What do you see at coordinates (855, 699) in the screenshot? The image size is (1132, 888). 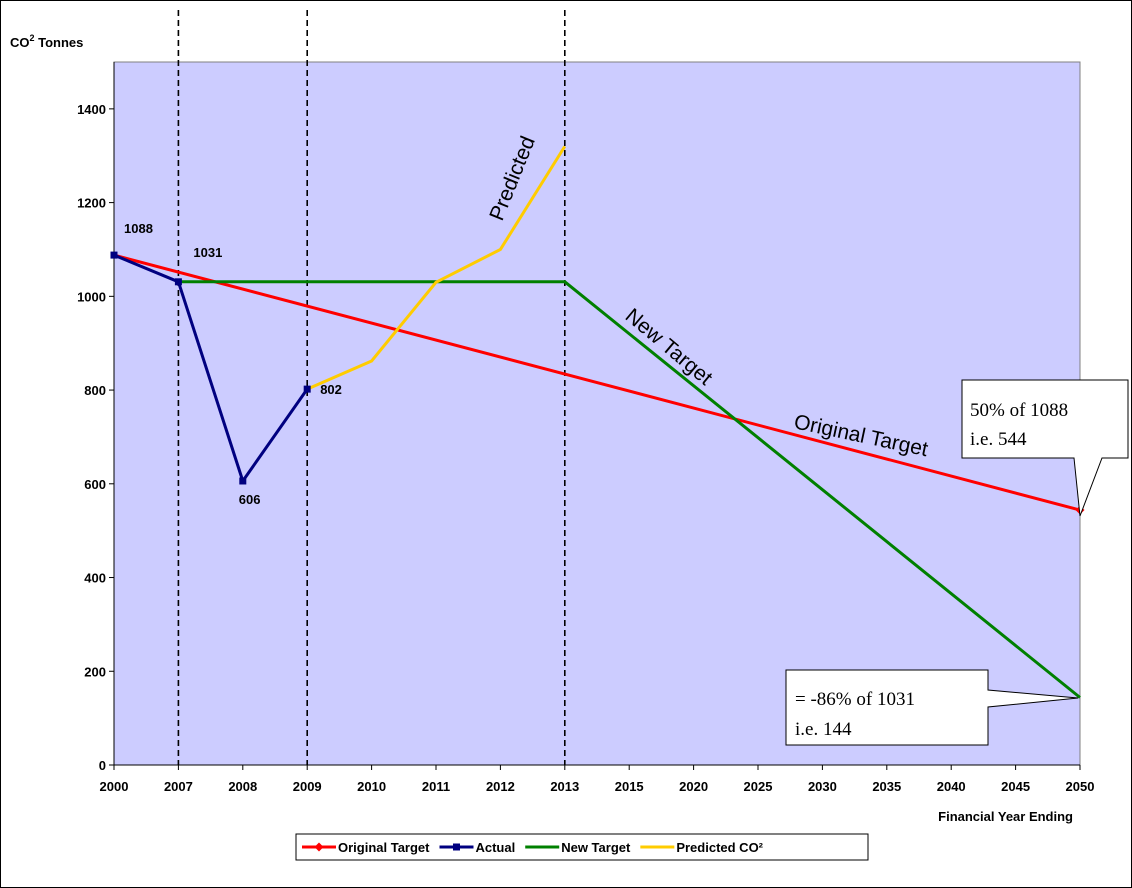 I see `callout-new-line1: = -86% of 1031` at bounding box center [855, 699].